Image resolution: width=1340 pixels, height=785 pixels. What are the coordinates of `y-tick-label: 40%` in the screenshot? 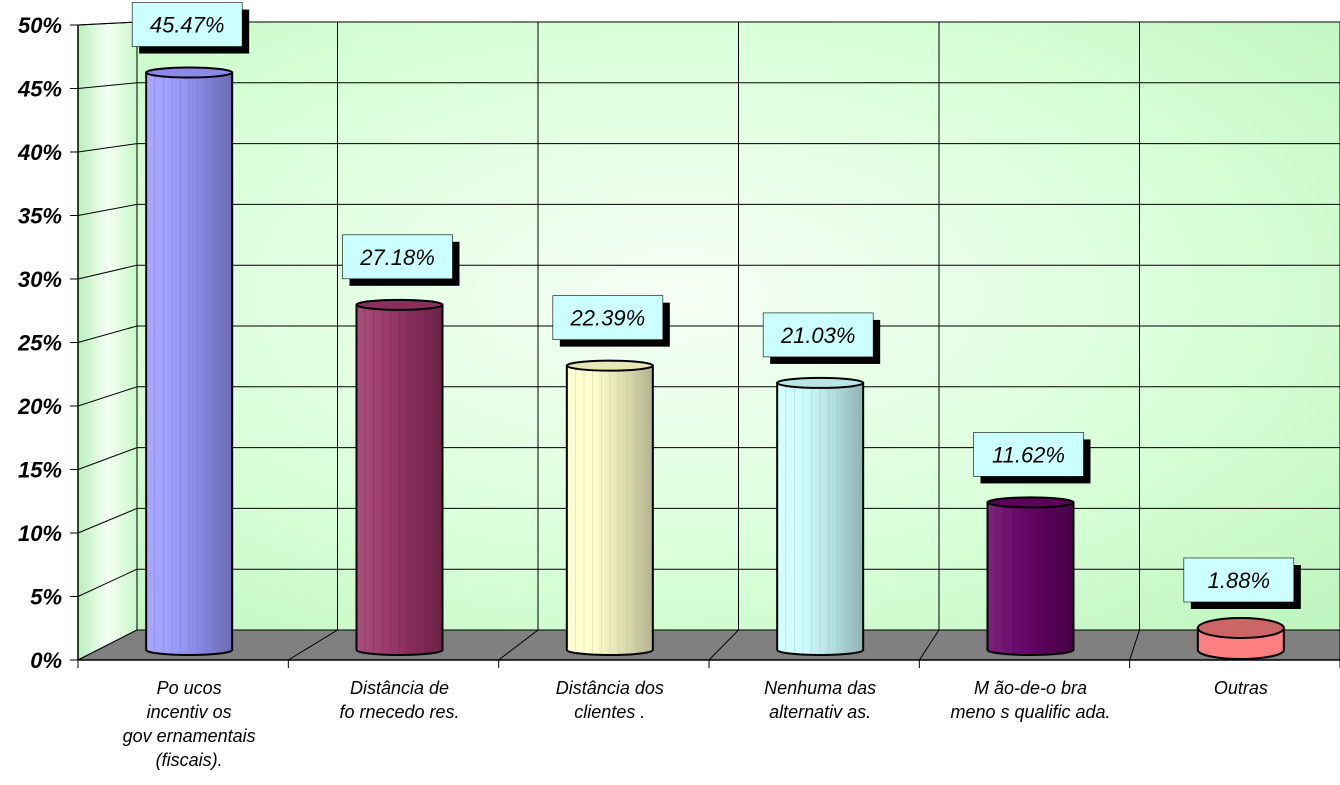 It's located at (39, 152).